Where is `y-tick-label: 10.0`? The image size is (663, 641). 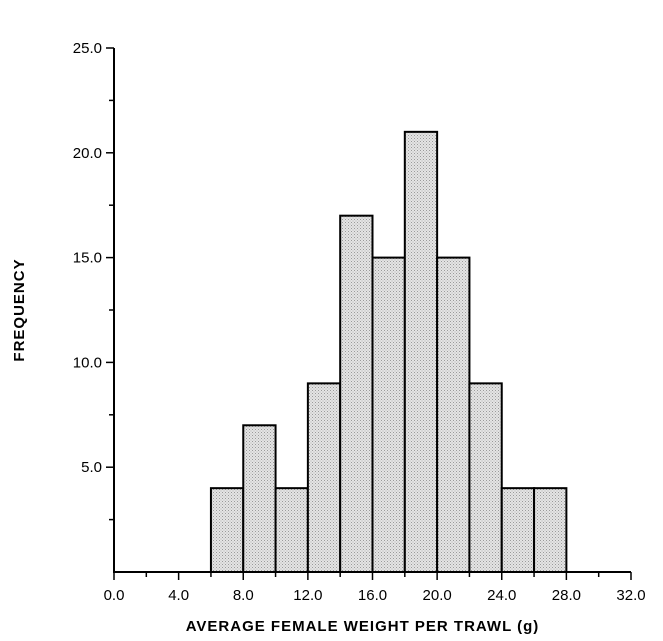
y-tick-label: 10.0 is located at coordinates (87, 362).